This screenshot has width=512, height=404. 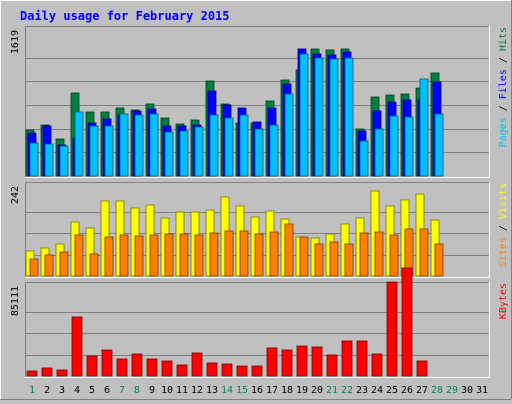 What do you see at coordinates (15, 301) in the screenshot?
I see `panel-kbytes-scale-label: 85111` at bounding box center [15, 301].